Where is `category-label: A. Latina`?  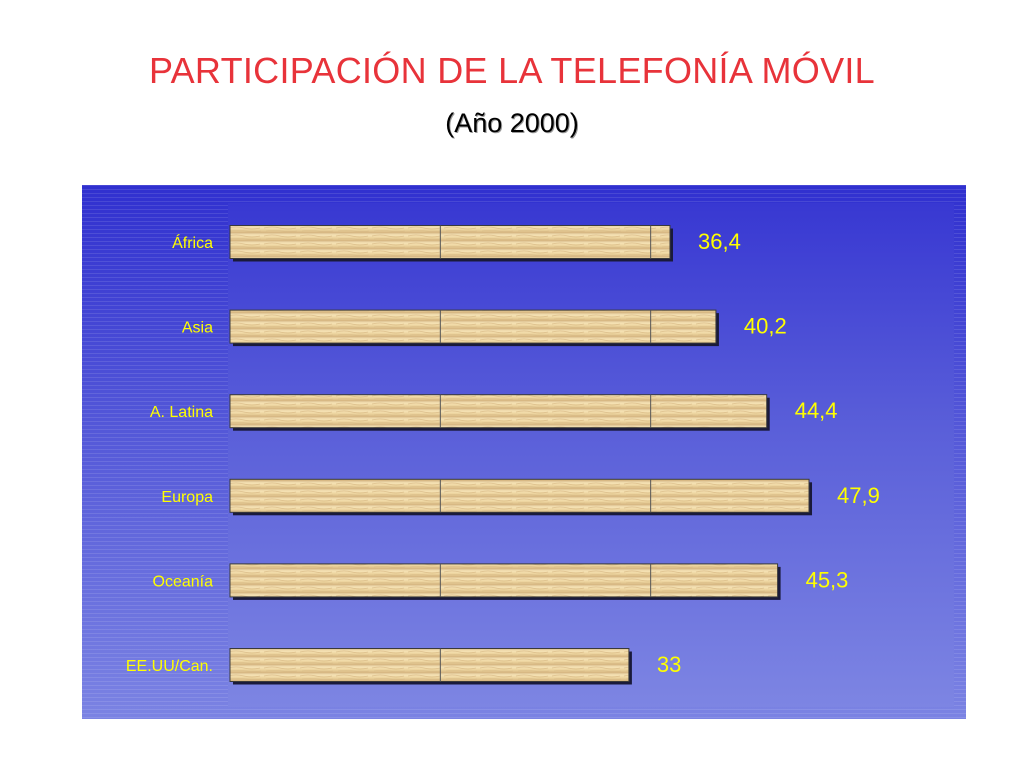 category-label: A. Latina is located at coordinates (181, 412).